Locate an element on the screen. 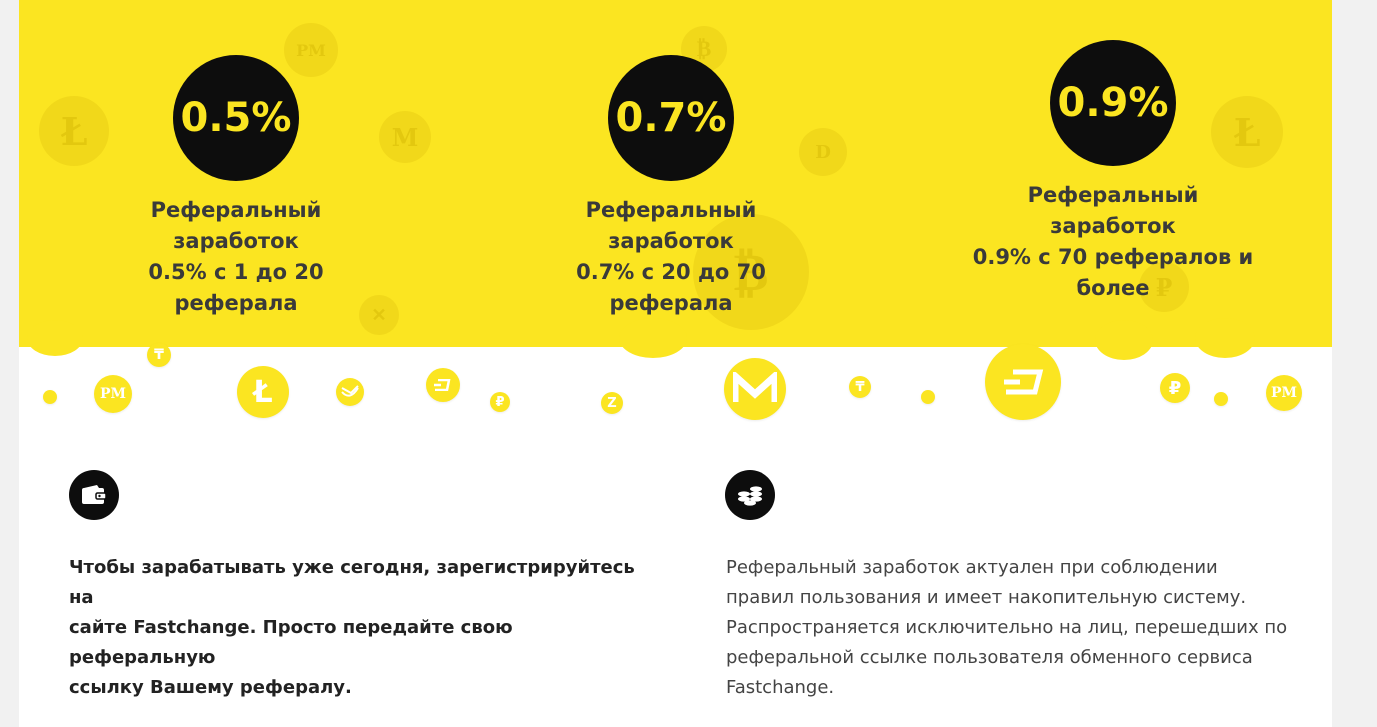 This screenshot has width=1377, height=727. coins-stack-icon is located at coordinates (750, 495).